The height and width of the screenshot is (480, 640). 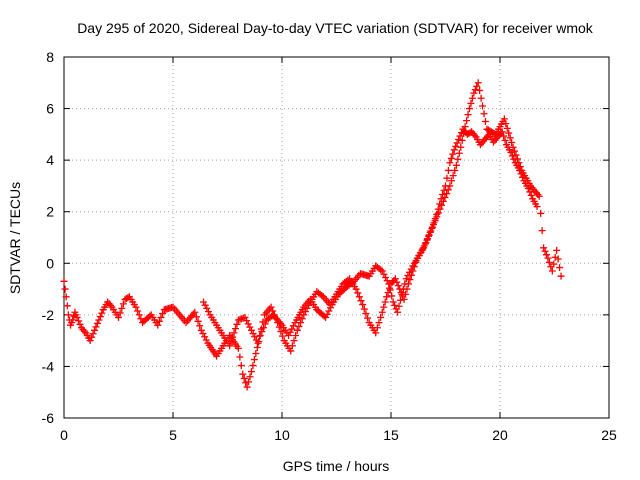 I want to click on y-tick-label: -2, so click(x=48, y=315).